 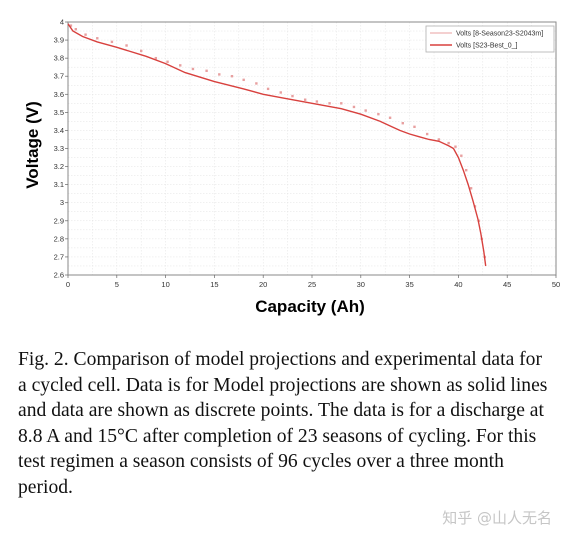 What do you see at coordinates (409, 284) in the screenshot?
I see `x-tick-label: 35` at bounding box center [409, 284].